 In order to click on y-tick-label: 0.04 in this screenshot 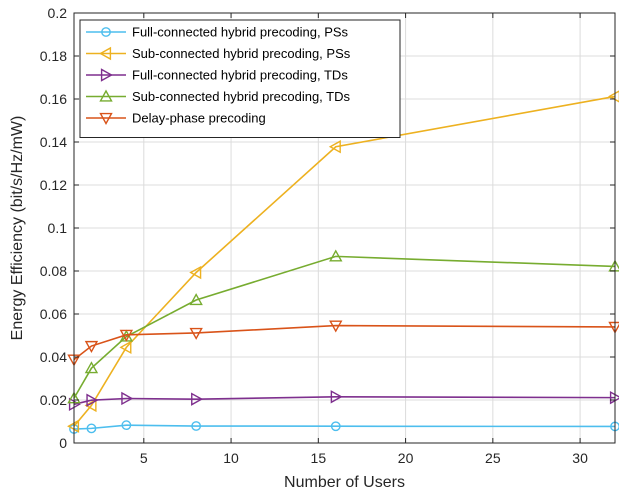, I will do `click(53, 357)`.